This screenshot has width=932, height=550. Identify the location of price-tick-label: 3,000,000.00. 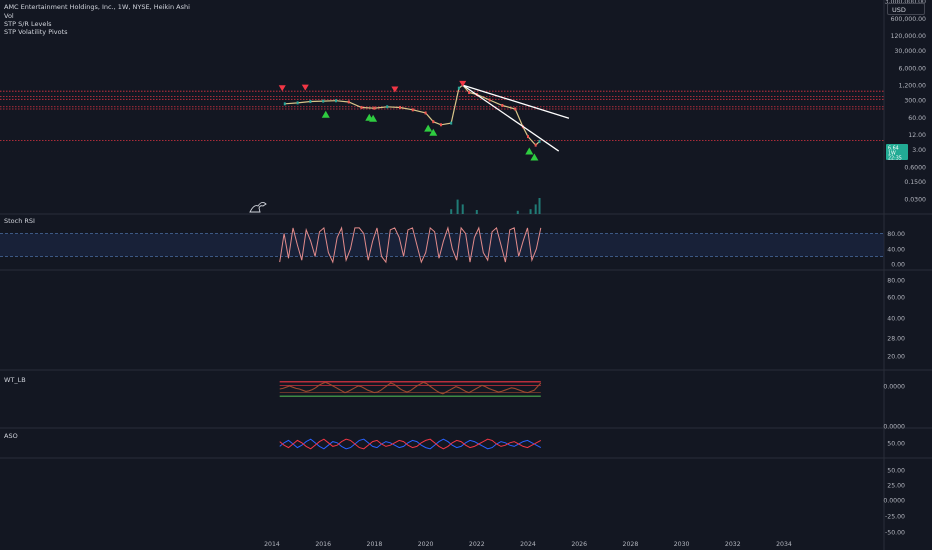
(905, 3).